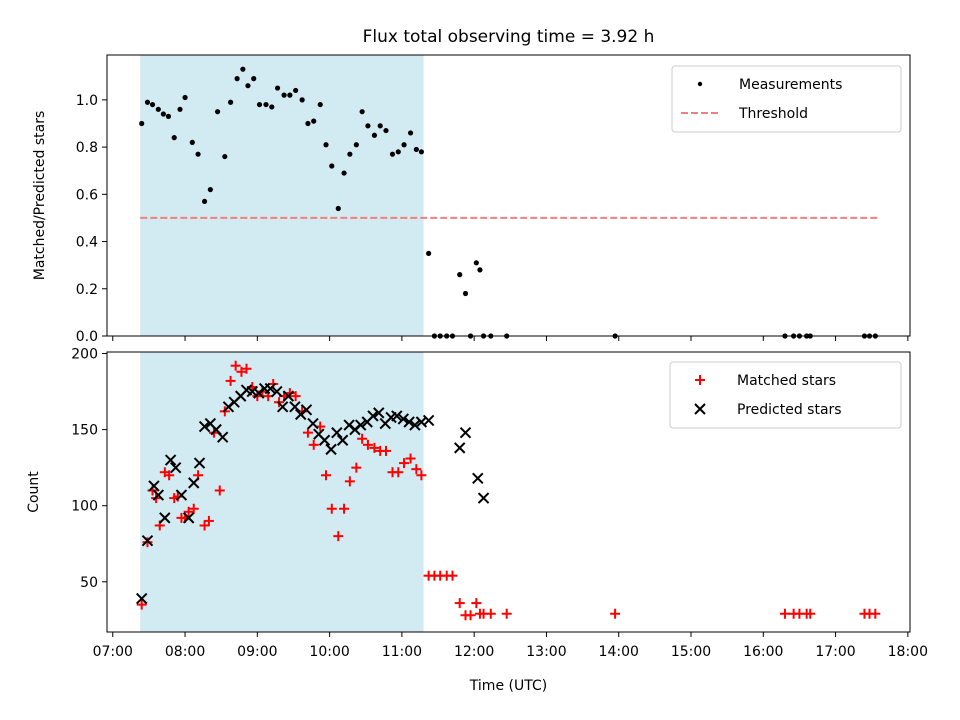 The height and width of the screenshot is (720, 960). I want to click on ratio-y-tick-label: 0.4, so click(87, 243).